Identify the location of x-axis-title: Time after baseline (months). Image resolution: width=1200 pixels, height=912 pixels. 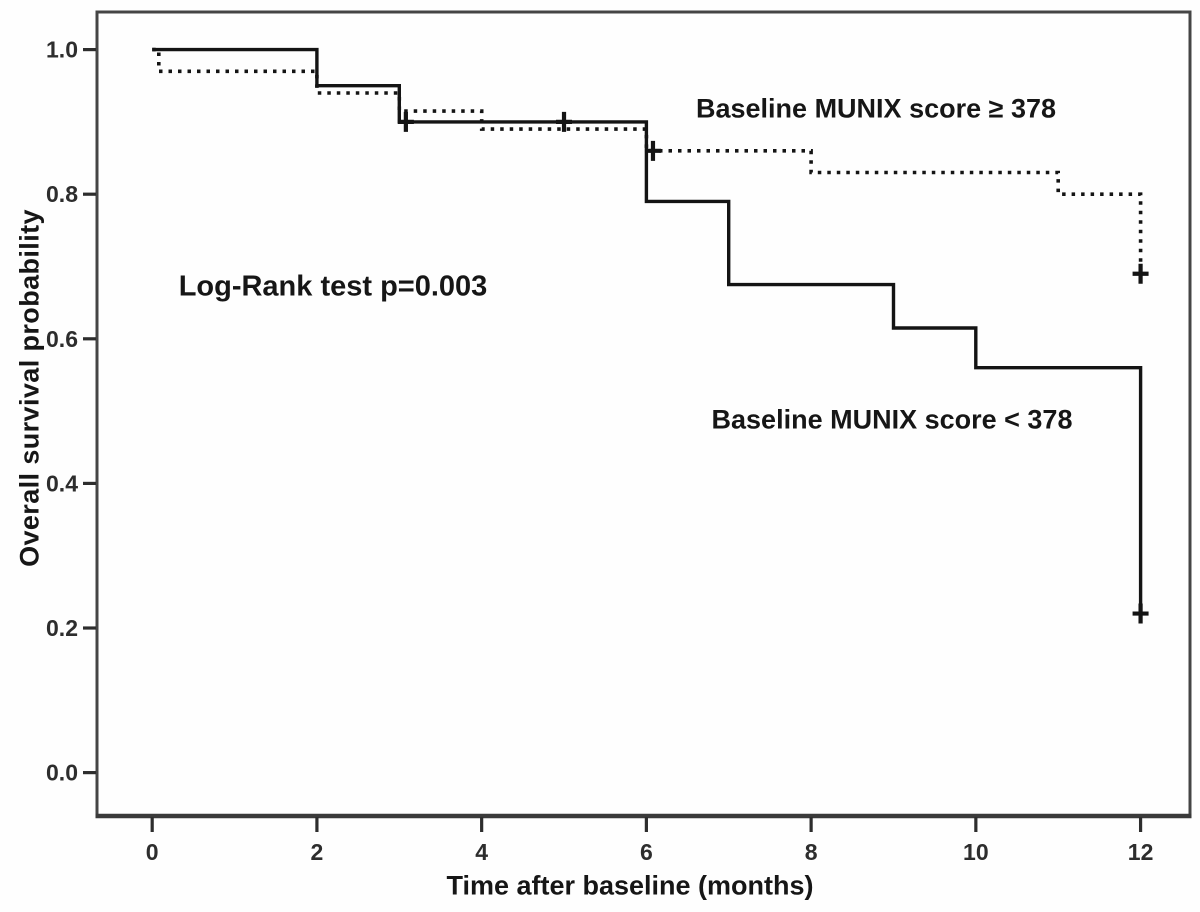
(630, 885).